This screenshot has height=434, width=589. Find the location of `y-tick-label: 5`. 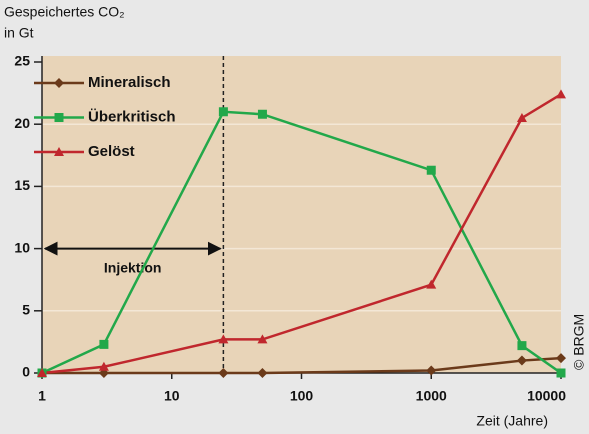

y-tick-label: 5 is located at coordinates (26, 310).